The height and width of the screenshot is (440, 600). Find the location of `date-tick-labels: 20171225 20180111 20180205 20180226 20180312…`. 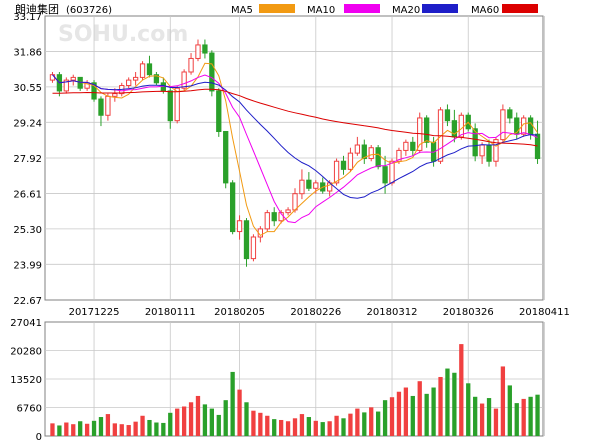

date-tick-labels: 20171225 20180111 20180205 20180226 20180312… is located at coordinates (319, 312).